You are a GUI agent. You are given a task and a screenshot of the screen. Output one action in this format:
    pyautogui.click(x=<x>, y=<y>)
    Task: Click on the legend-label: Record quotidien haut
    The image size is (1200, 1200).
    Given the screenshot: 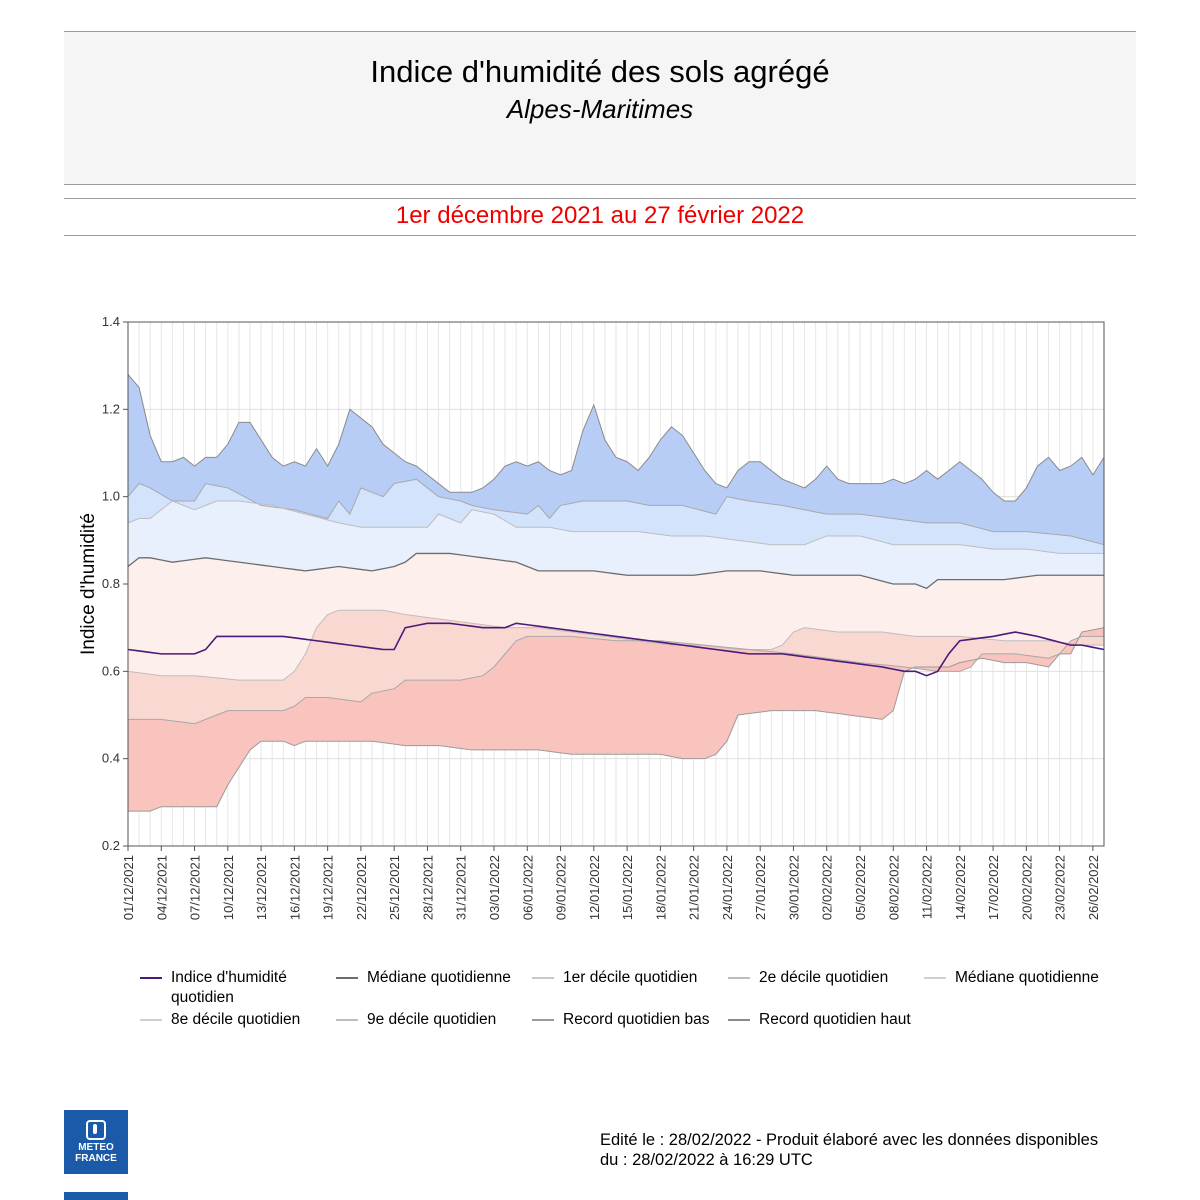 What is the action you would take?
    pyautogui.click(x=835, y=1019)
    